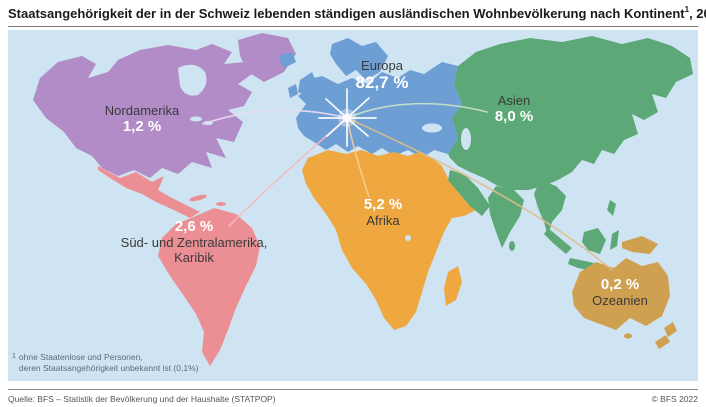 Image resolution: width=706 pixels, height=407 pixels. What do you see at coordinates (687, 9) in the screenshot?
I see `title-footnote-marker: 1` at bounding box center [687, 9].